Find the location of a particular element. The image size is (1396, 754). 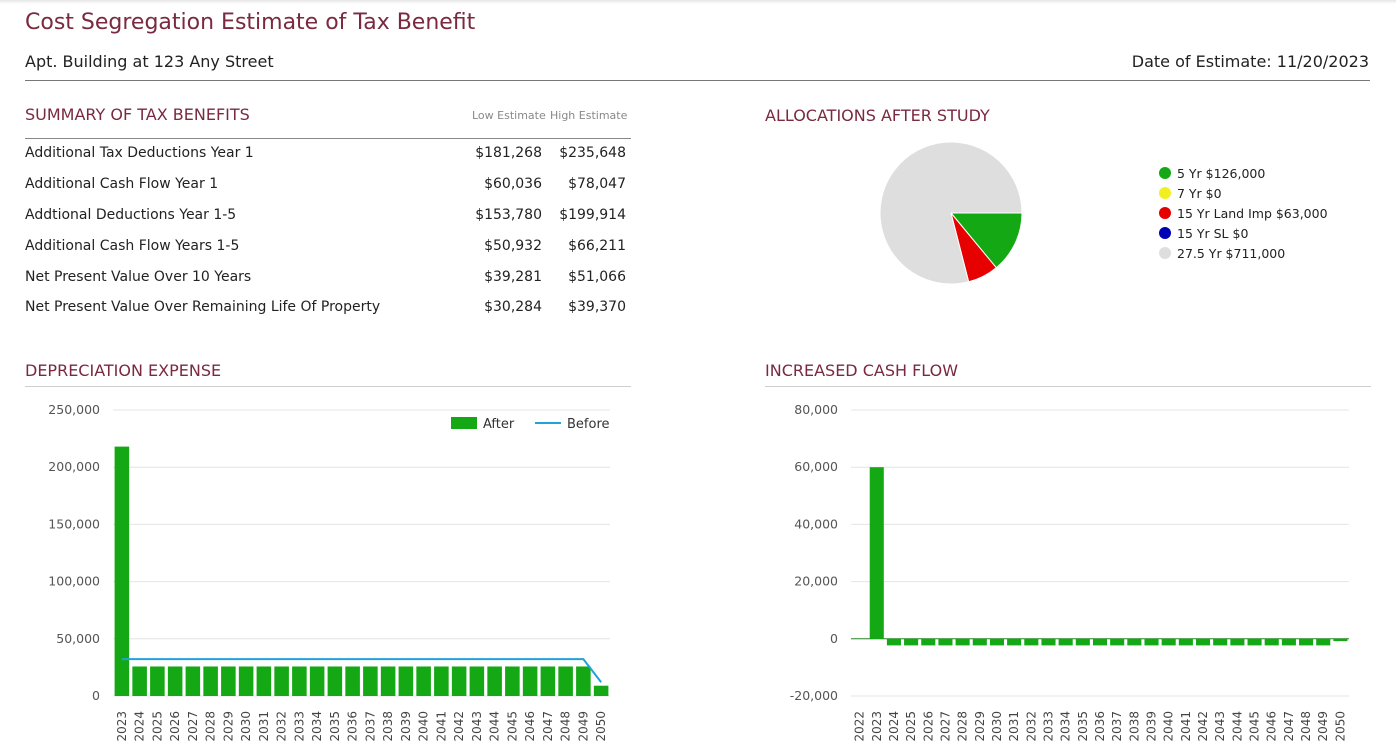

legend-label: 15 Yr SL $0 is located at coordinates (1213, 233).